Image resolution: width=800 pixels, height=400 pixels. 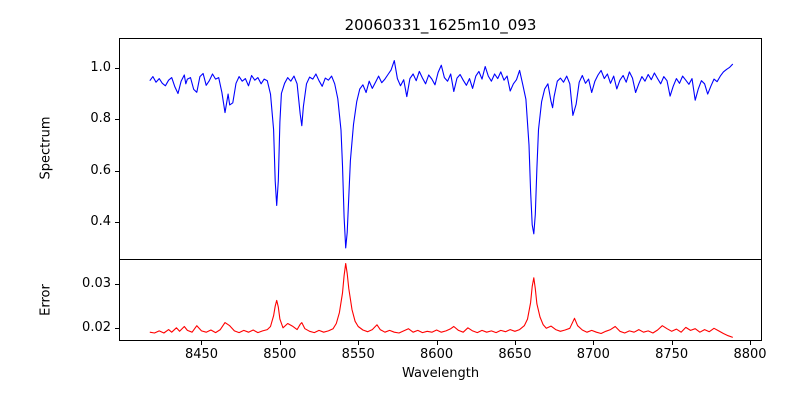 I want to click on x-axis-label: Wavelength, so click(x=440, y=373).